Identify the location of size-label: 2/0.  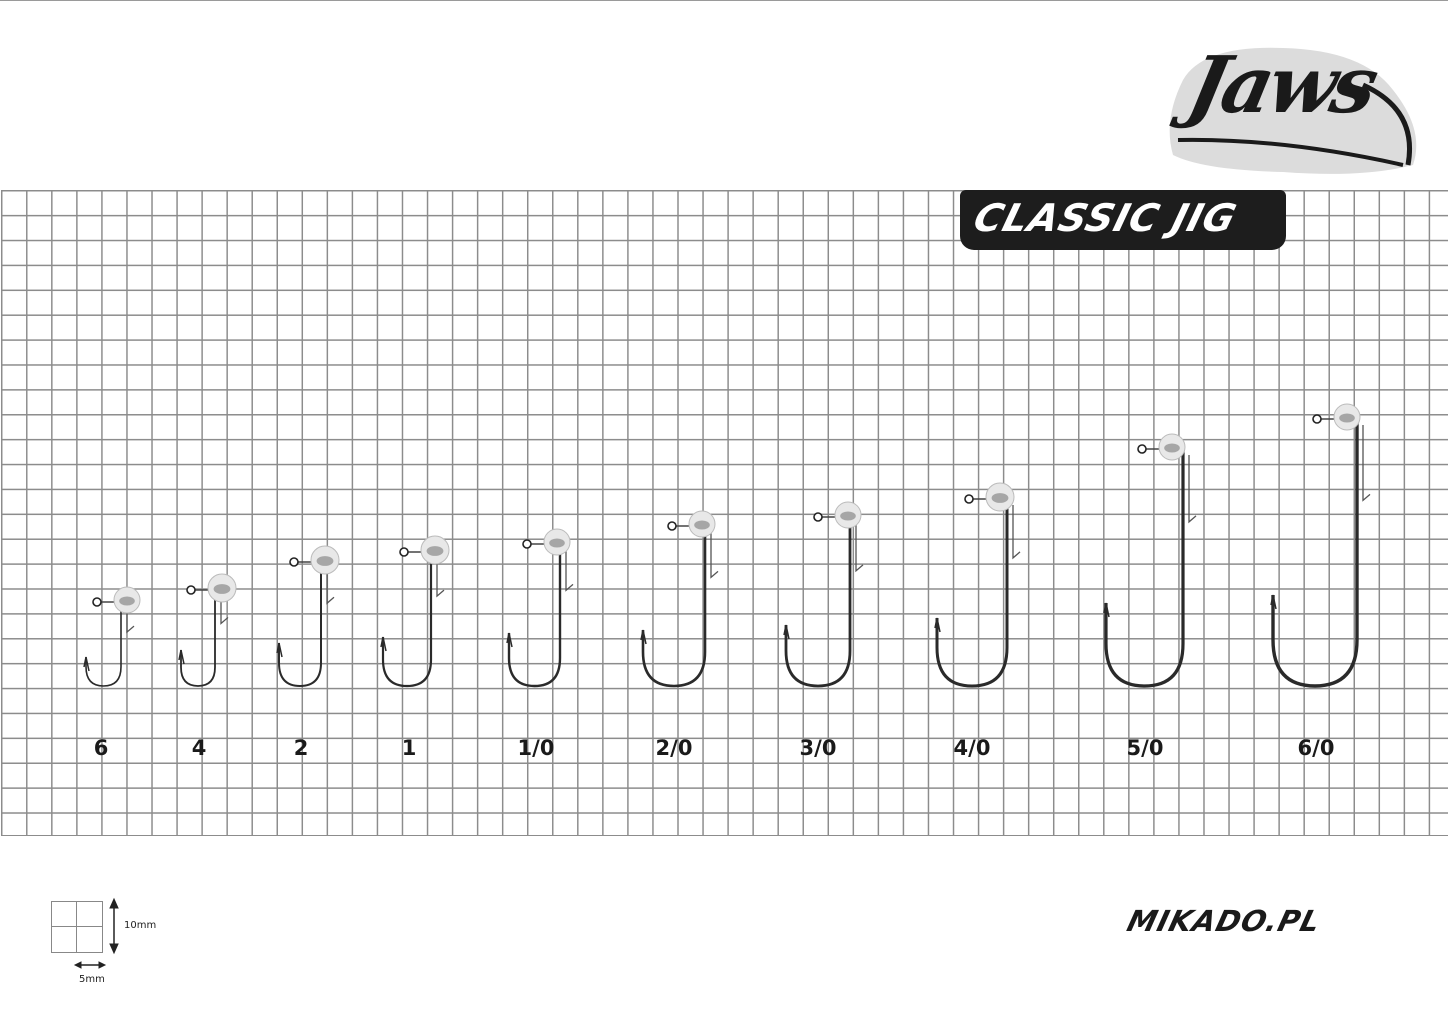
(674, 748).